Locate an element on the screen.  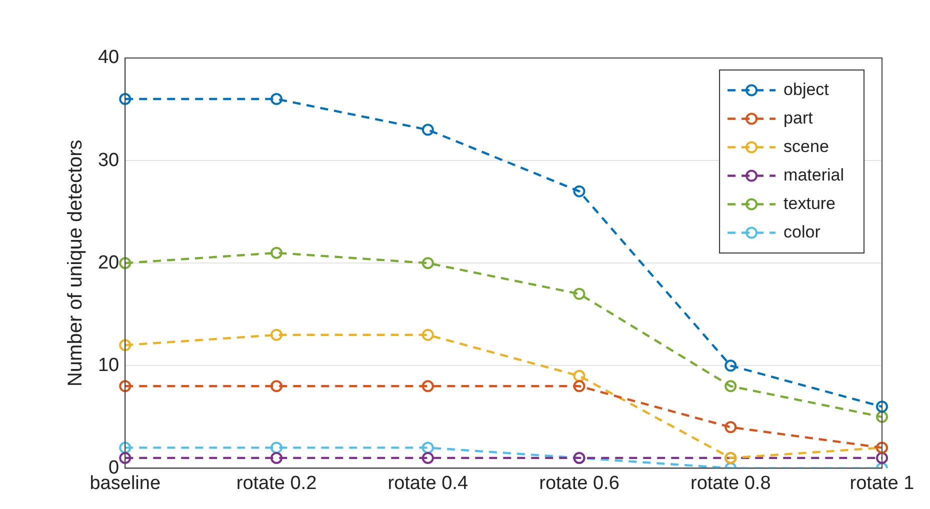
y-tick-label: 20 is located at coordinates (109, 263).